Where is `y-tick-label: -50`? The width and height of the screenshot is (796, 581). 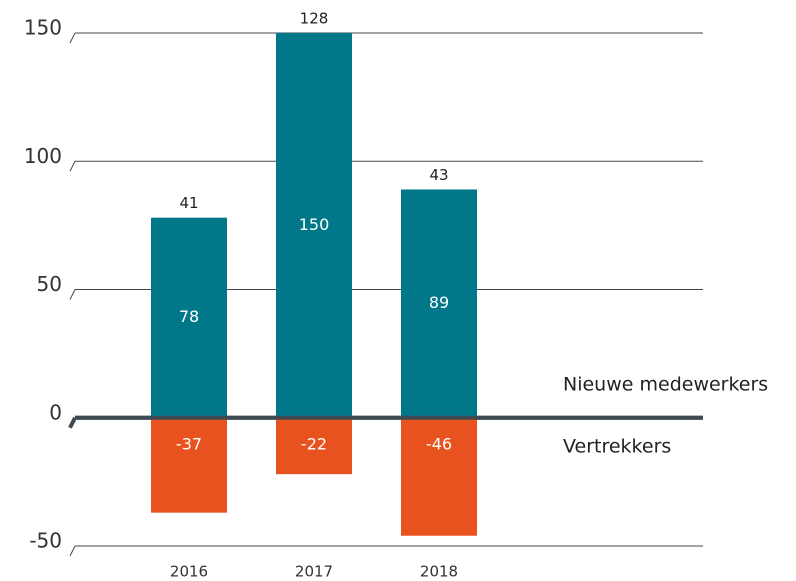 y-tick-label: -50 is located at coordinates (45, 541).